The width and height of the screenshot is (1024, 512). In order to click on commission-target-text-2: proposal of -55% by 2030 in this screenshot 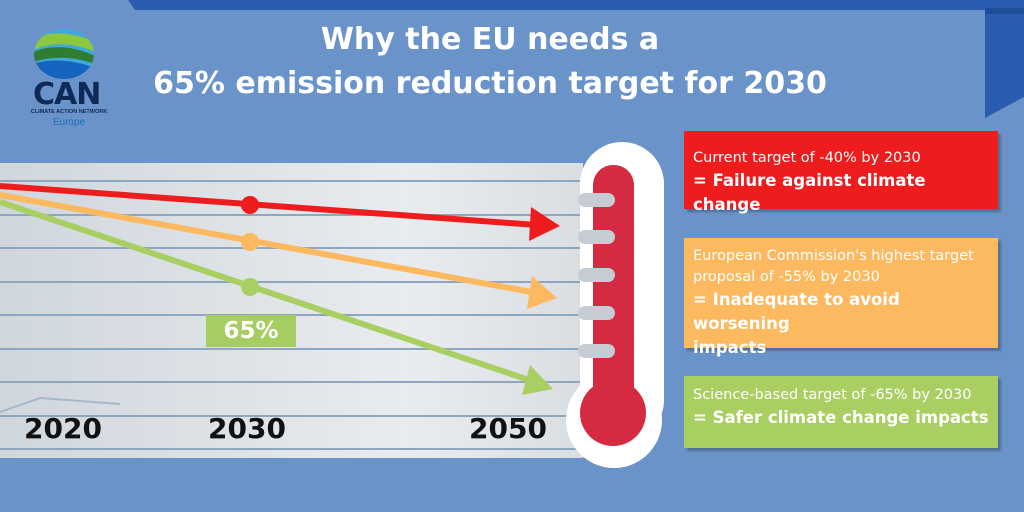, I will do `click(786, 277)`.